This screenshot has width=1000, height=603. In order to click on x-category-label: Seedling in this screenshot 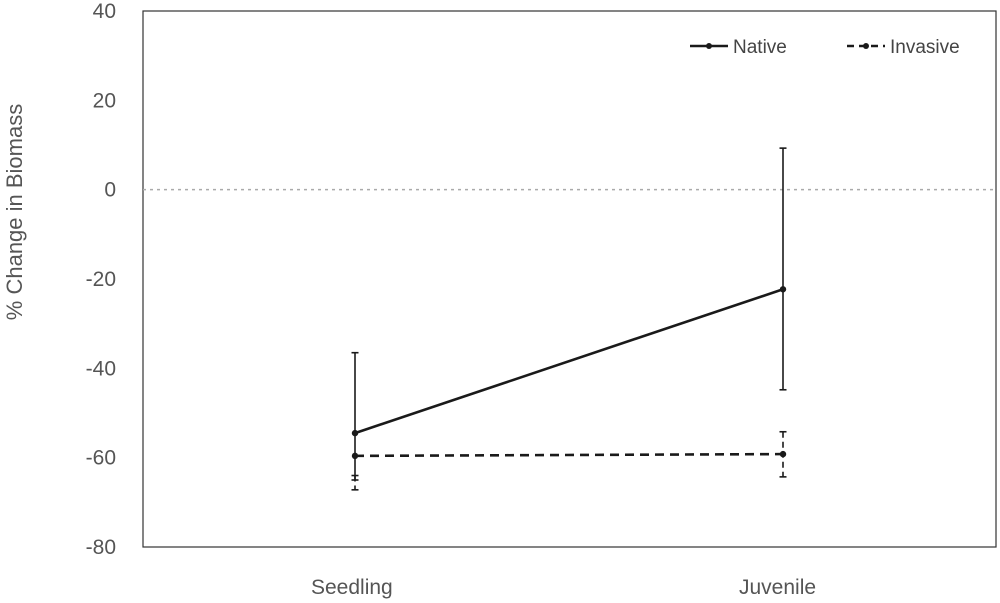, I will do `click(352, 587)`.